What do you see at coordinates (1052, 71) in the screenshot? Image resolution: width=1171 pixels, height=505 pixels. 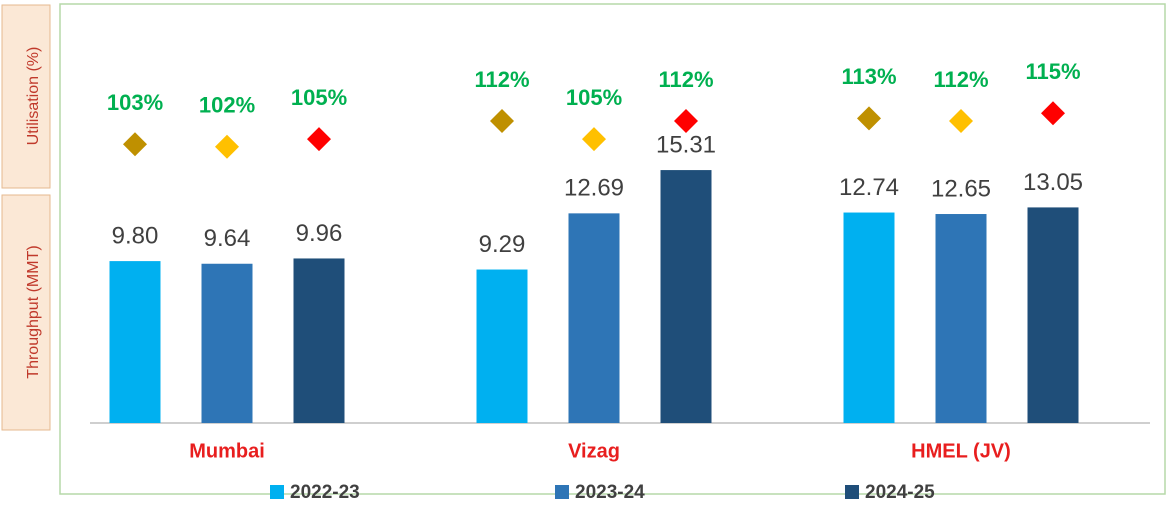 I see `utilisation-label: 115%` at bounding box center [1052, 71].